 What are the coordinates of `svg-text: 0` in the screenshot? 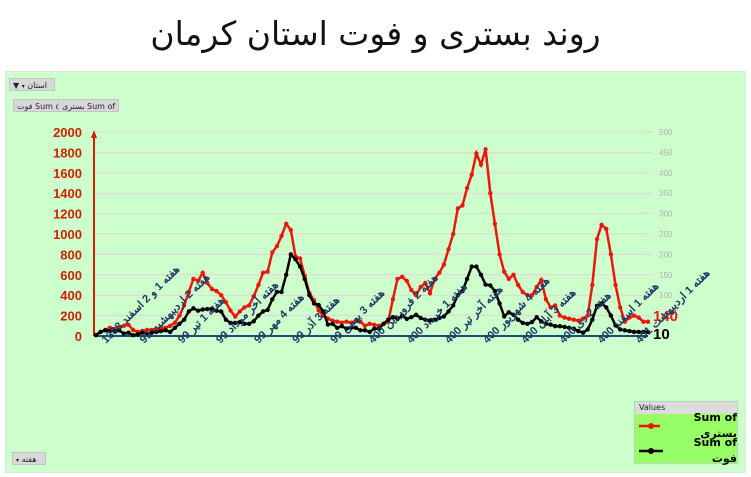 It's located at (78, 336).